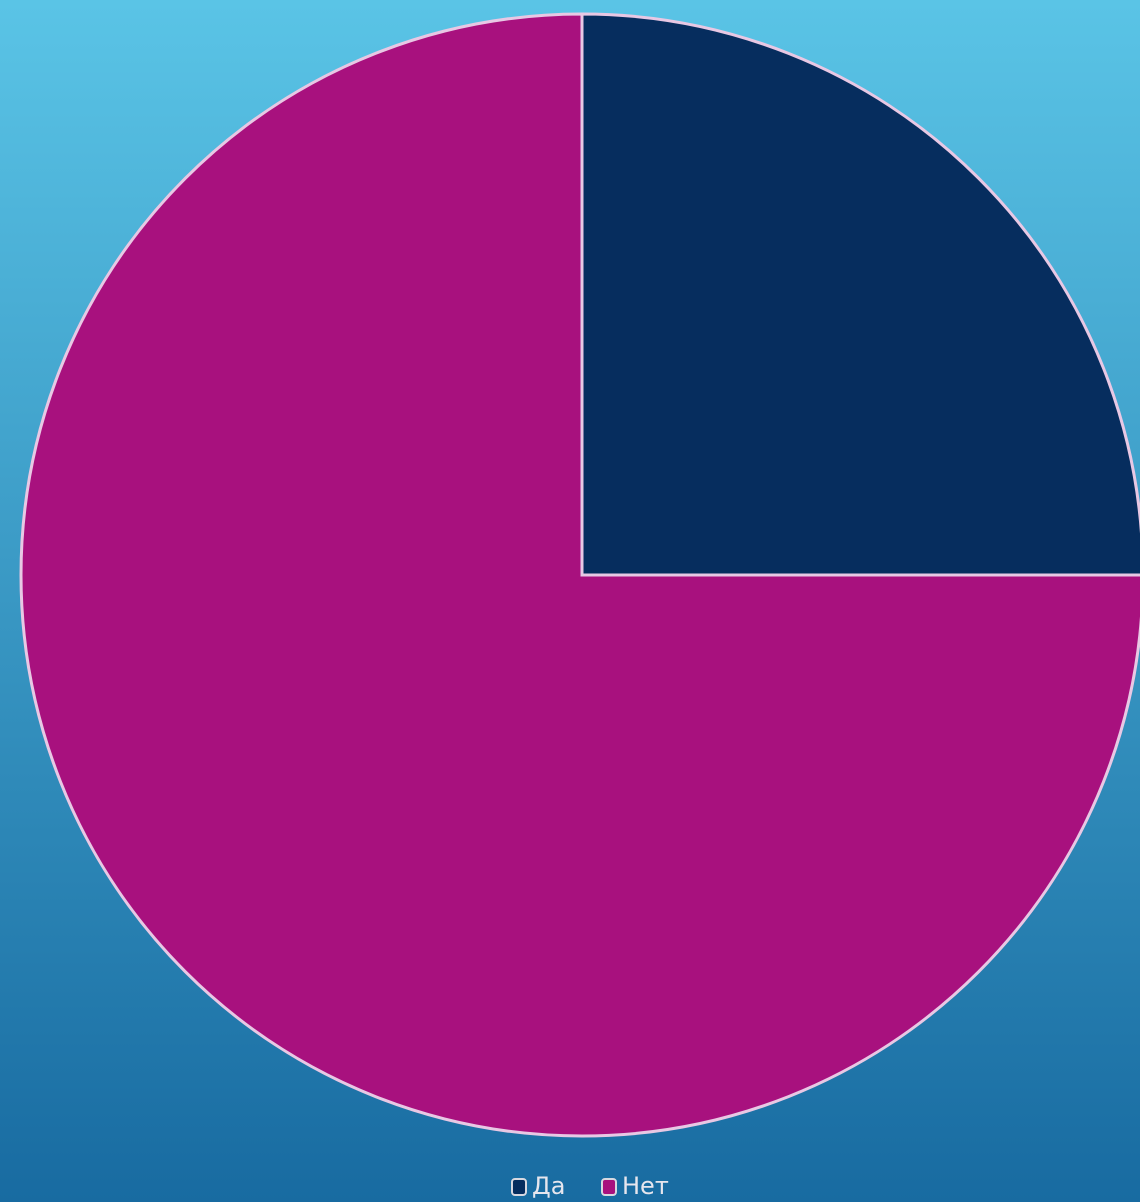  Describe the element at coordinates (645, 1186) in the screenshot. I see `legend-label: Нет` at that location.